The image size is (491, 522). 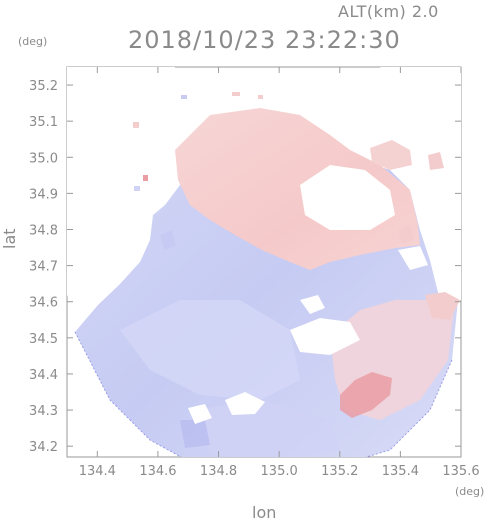 What do you see at coordinates (388, 11) in the screenshot?
I see `altitude-label: ALT(km) 2.0` at bounding box center [388, 11].